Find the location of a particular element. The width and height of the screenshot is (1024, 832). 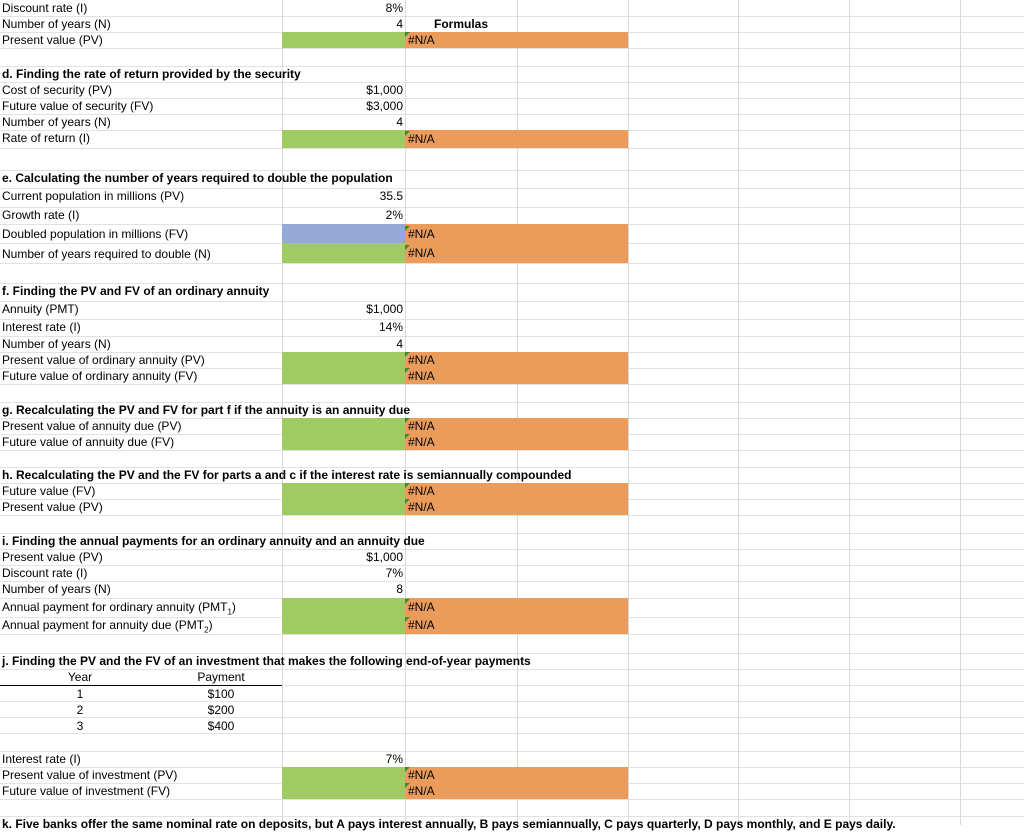

pmt2-close: ) is located at coordinates (210, 625).